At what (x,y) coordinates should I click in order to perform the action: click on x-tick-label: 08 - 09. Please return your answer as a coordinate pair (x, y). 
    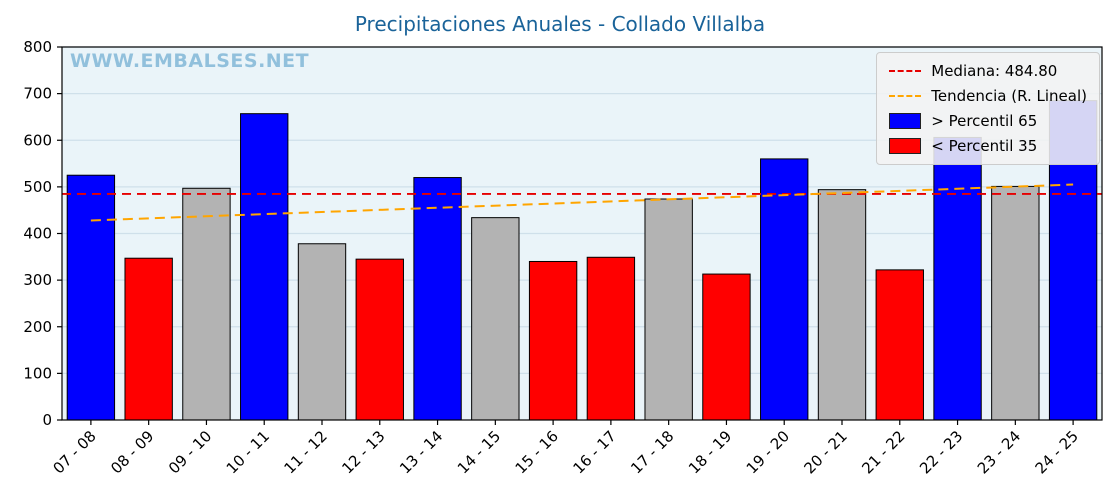
    Looking at the image, I should click on (132, 452).